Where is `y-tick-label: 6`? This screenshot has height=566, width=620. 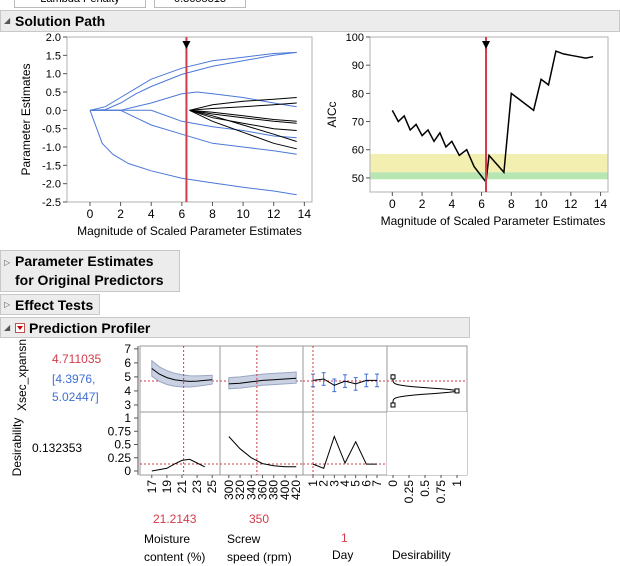
y-tick-label: 6 is located at coordinates (127, 363).